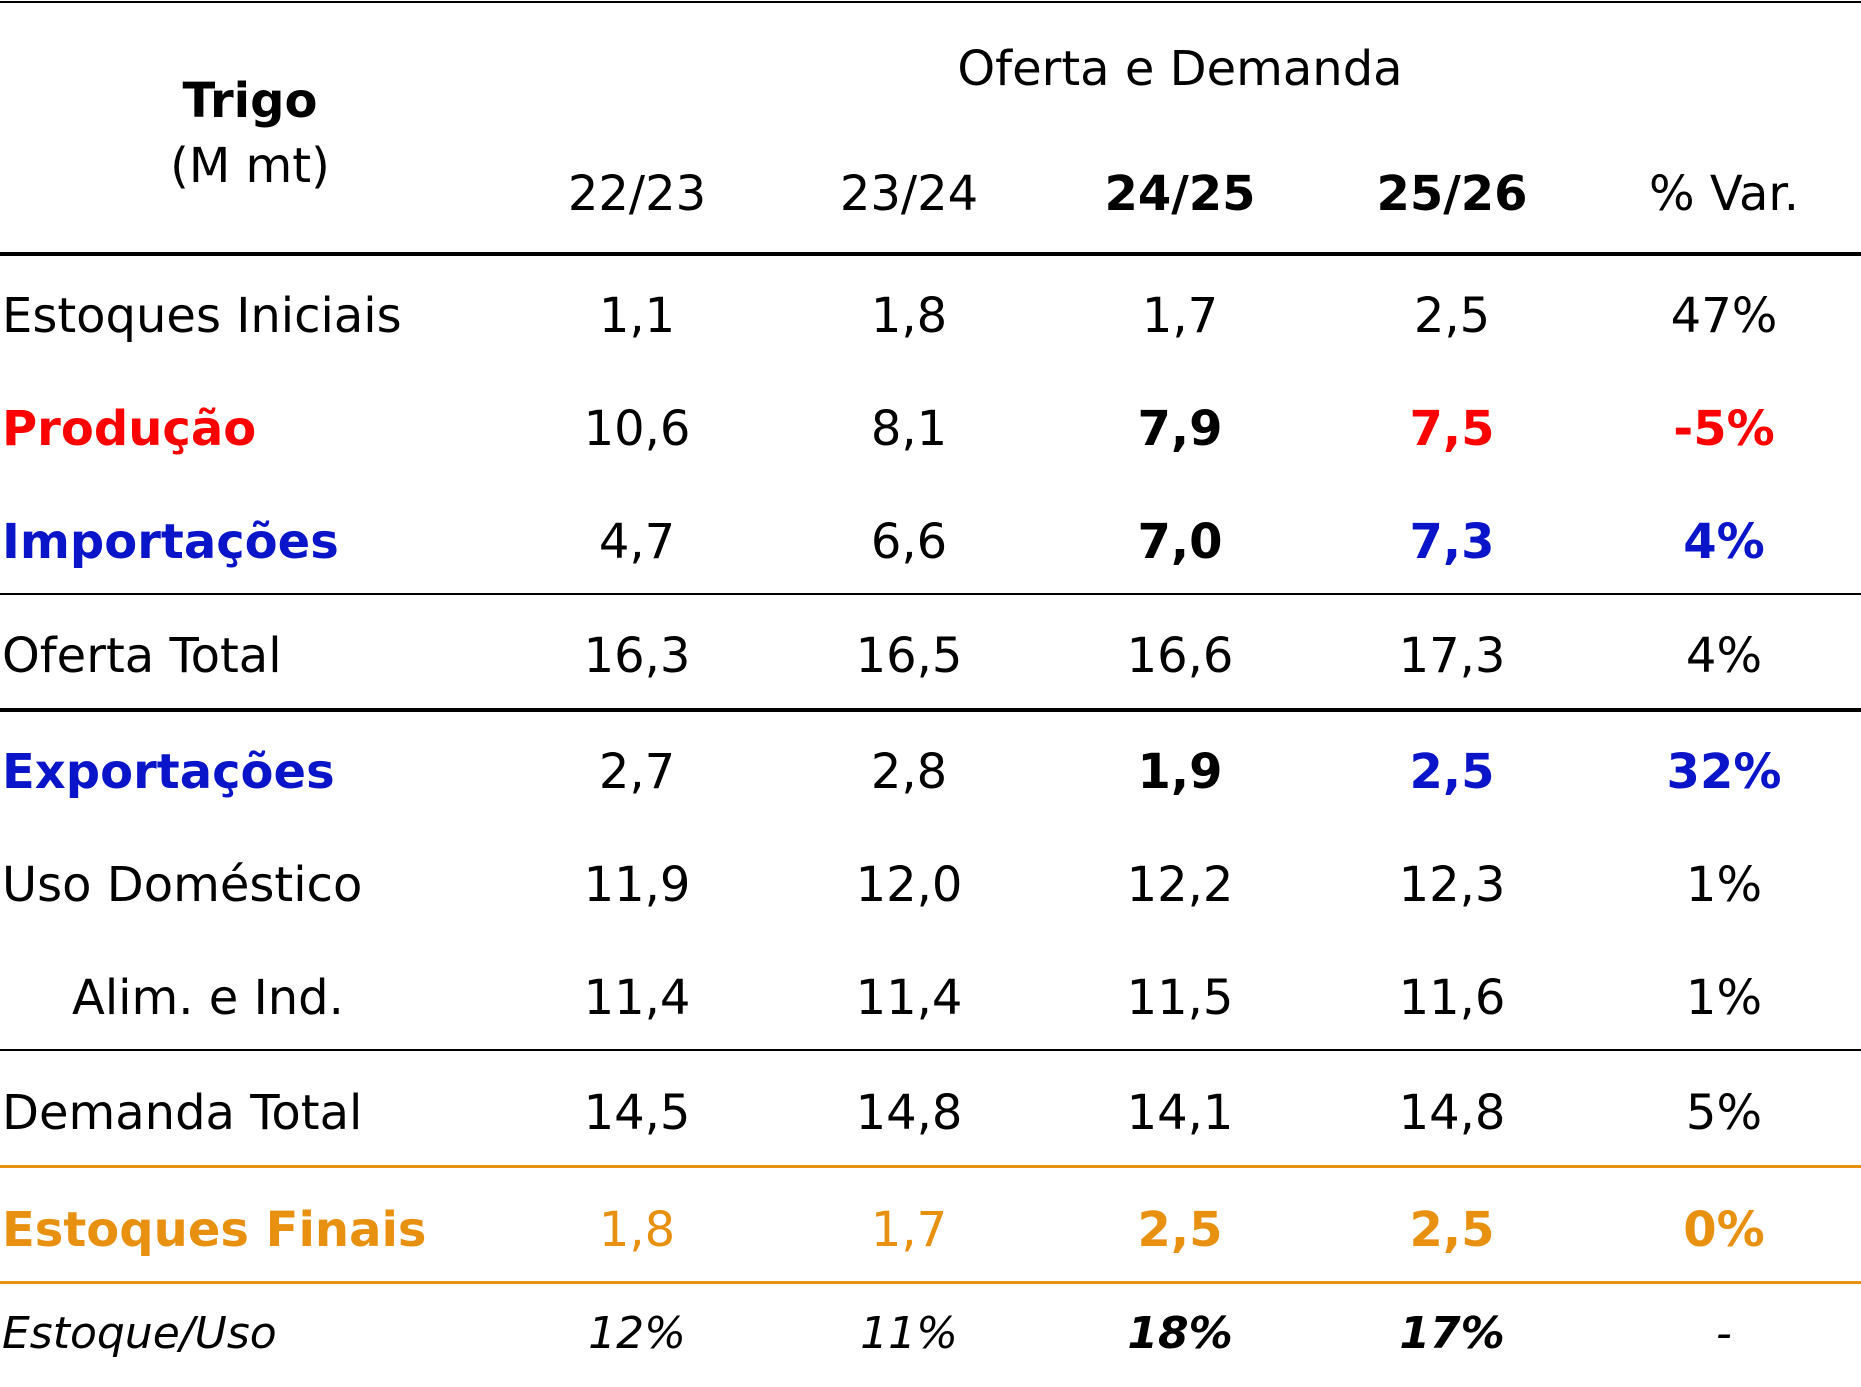 The width and height of the screenshot is (1861, 1387). What do you see at coordinates (637, 1333) in the screenshot?
I see `cell: 12%` at bounding box center [637, 1333].